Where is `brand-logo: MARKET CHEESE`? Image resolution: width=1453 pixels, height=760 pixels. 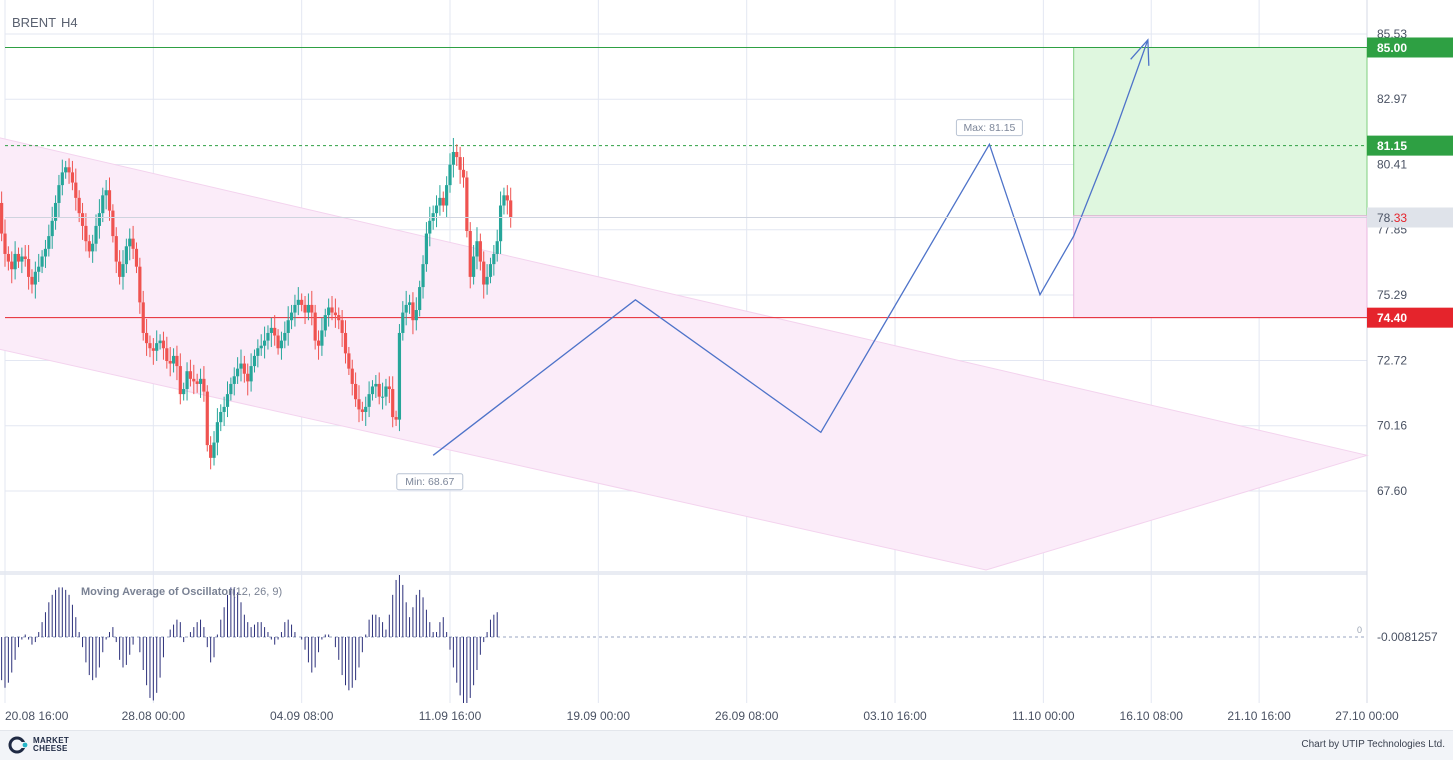
brand-logo: MARKET CHEESE is located at coordinates (38, 745).